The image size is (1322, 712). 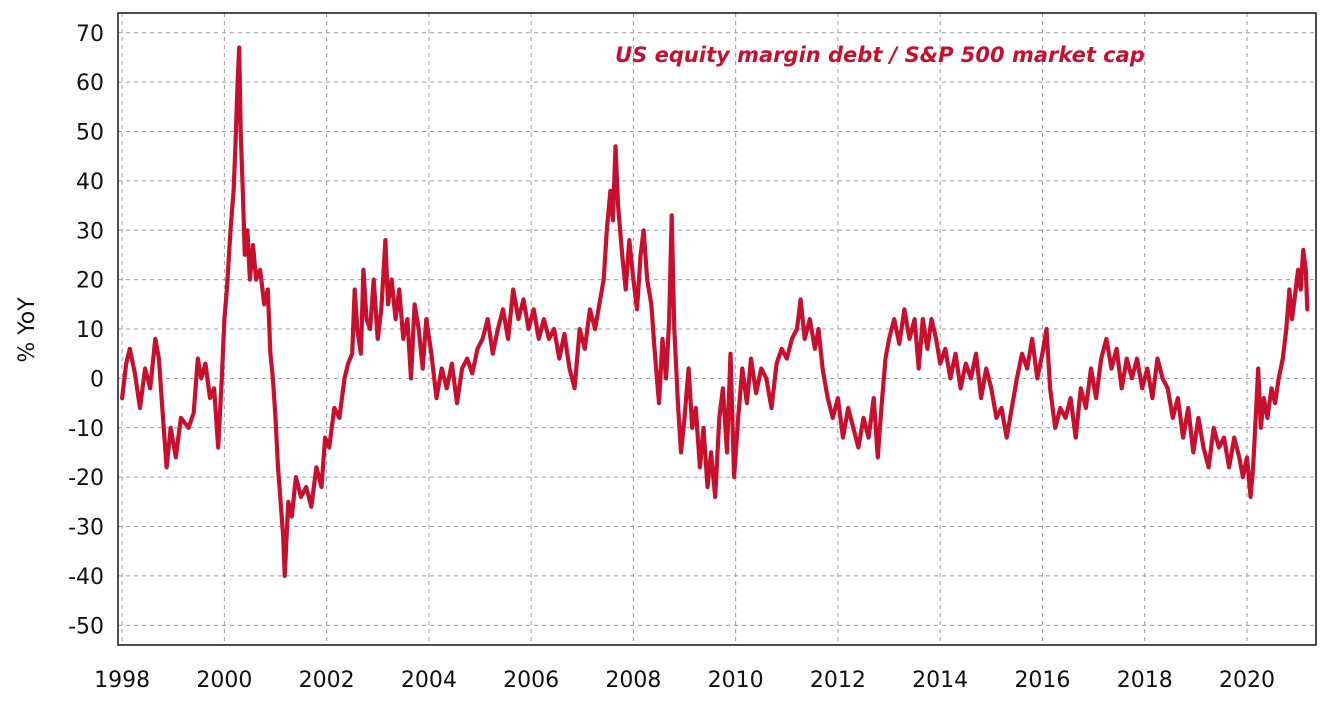 What do you see at coordinates (90, 83) in the screenshot?
I see `y-tick-label: 60` at bounding box center [90, 83].